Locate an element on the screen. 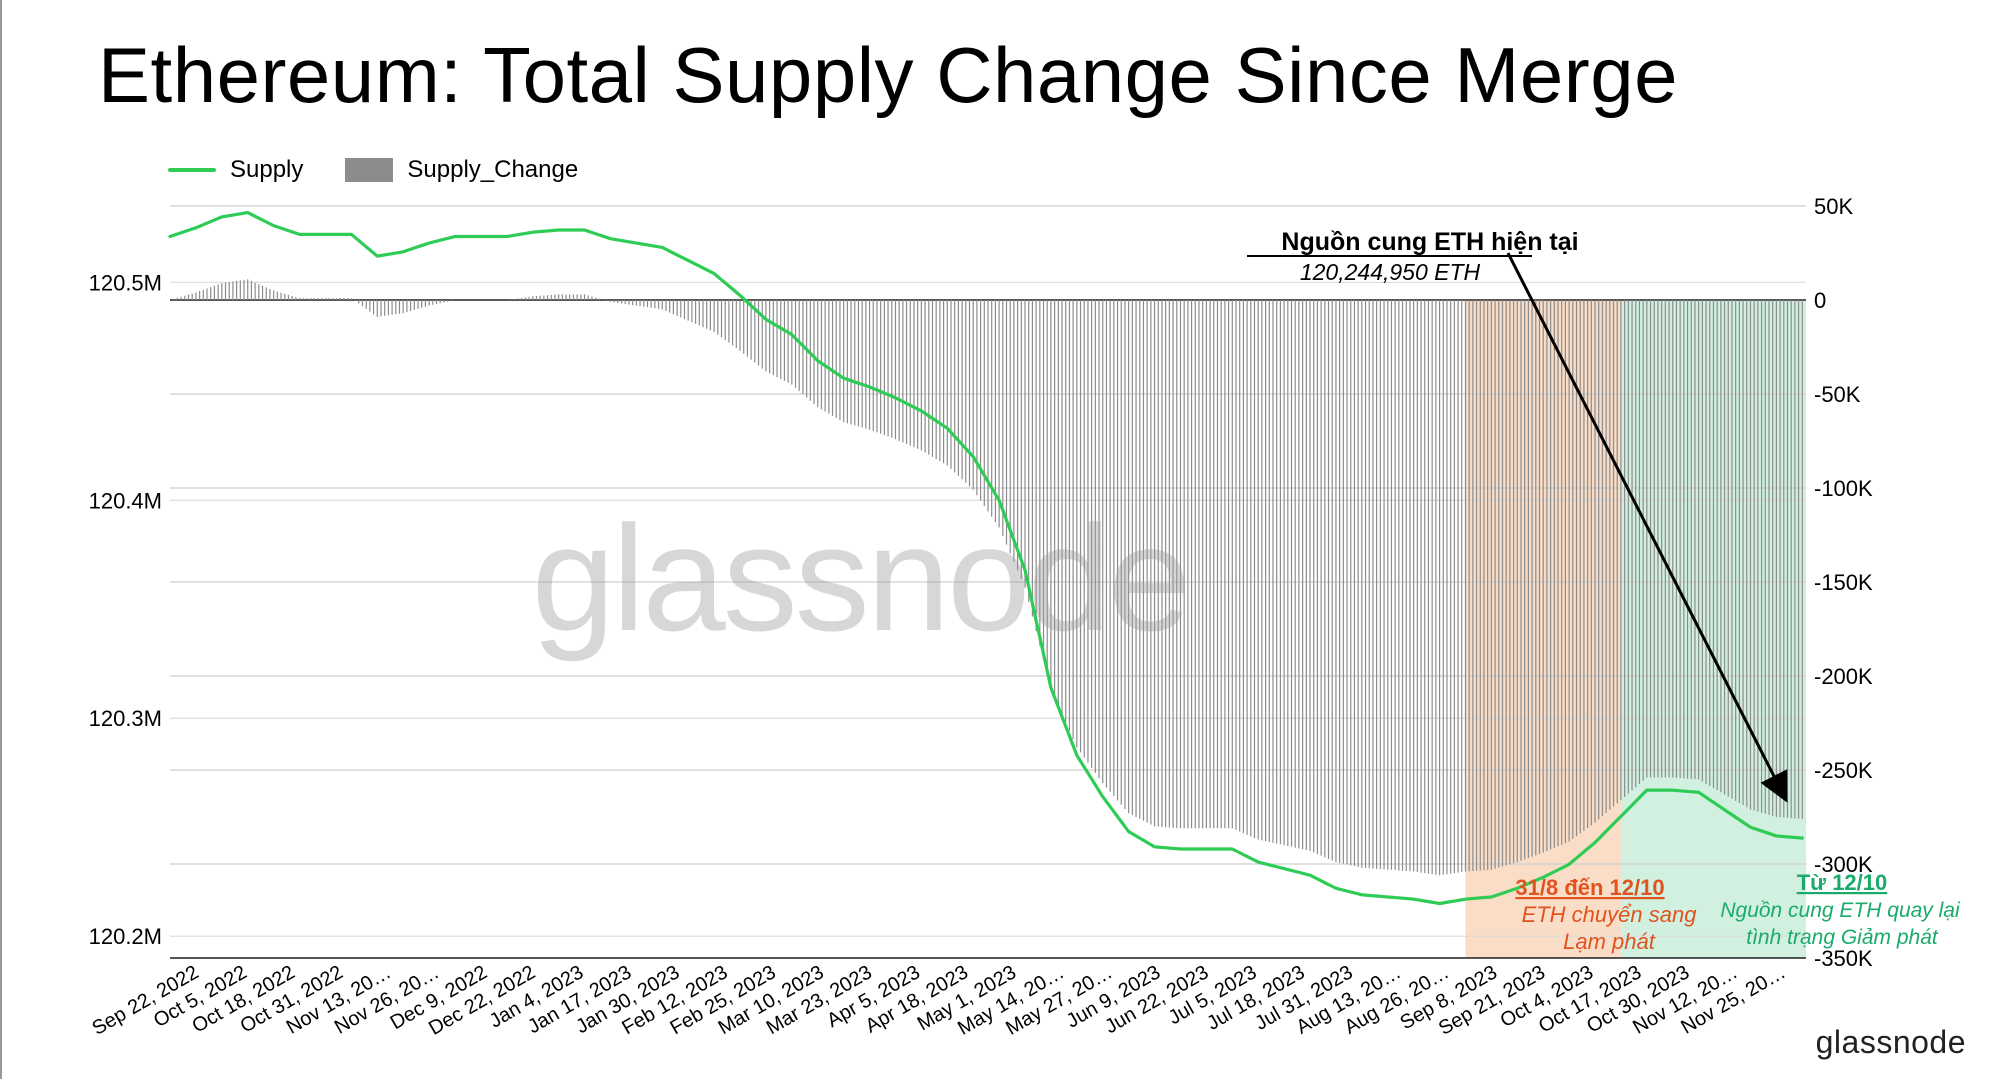 Image resolution: width=2000 pixels, height=1079 pixels. annotation-arrow is located at coordinates (1647, 527).